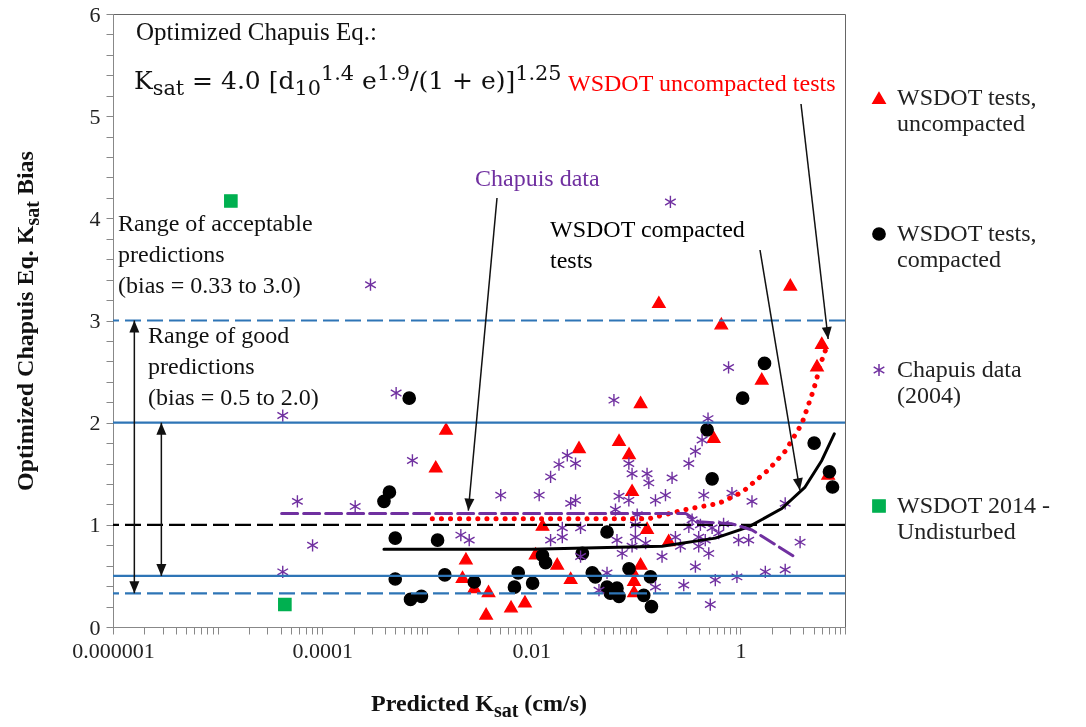 This screenshot has height=727, width=1086. Describe the element at coordinates (95, 423) in the screenshot. I see `y-tick-label: 2` at that location.